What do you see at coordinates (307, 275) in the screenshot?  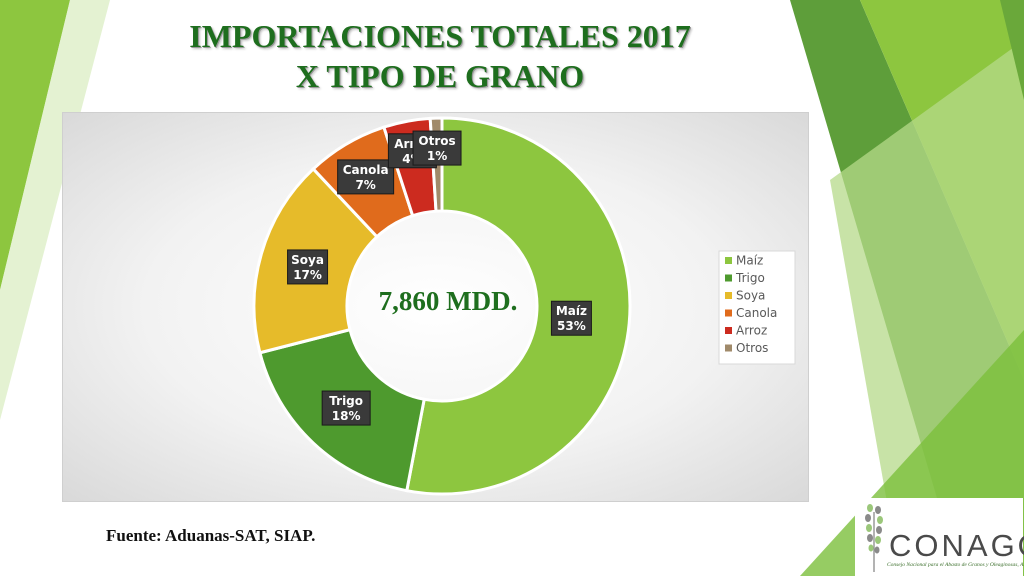 I see `data-label-value: 17%` at bounding box center [307, 275].